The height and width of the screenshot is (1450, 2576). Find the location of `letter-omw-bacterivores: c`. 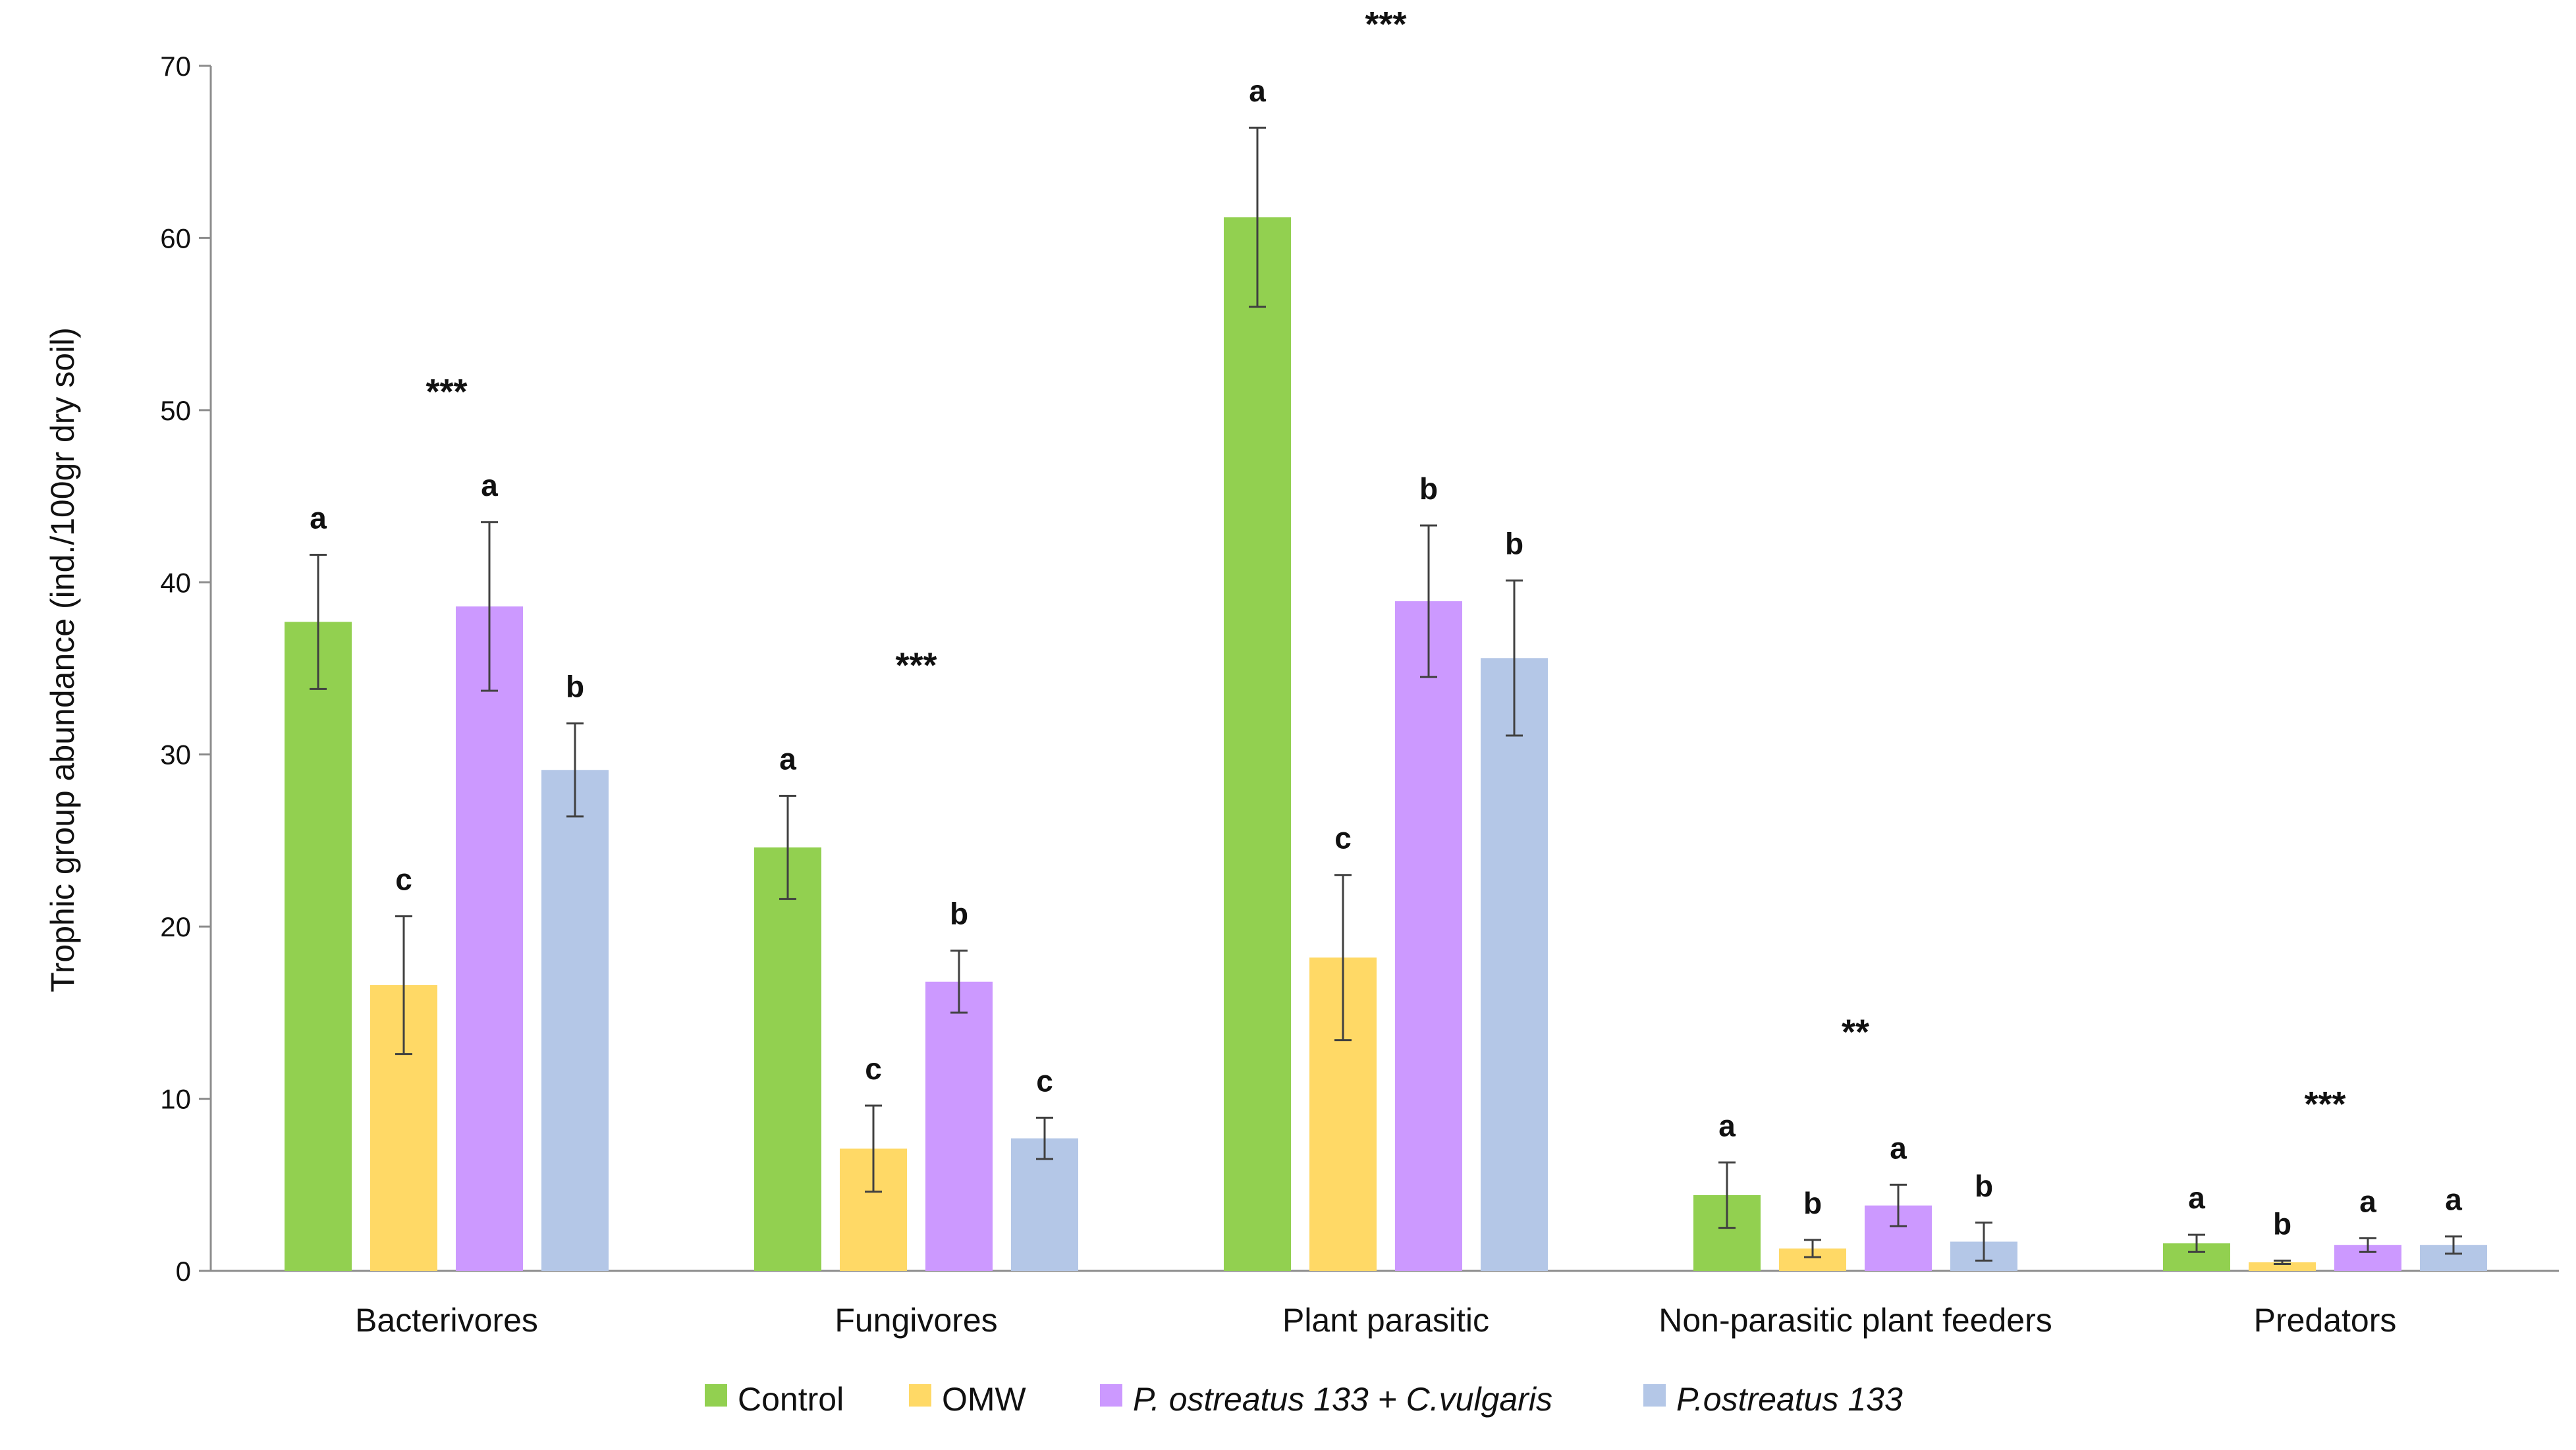

letter-omw-bacterivores: c is located at coordinates (403, 879).